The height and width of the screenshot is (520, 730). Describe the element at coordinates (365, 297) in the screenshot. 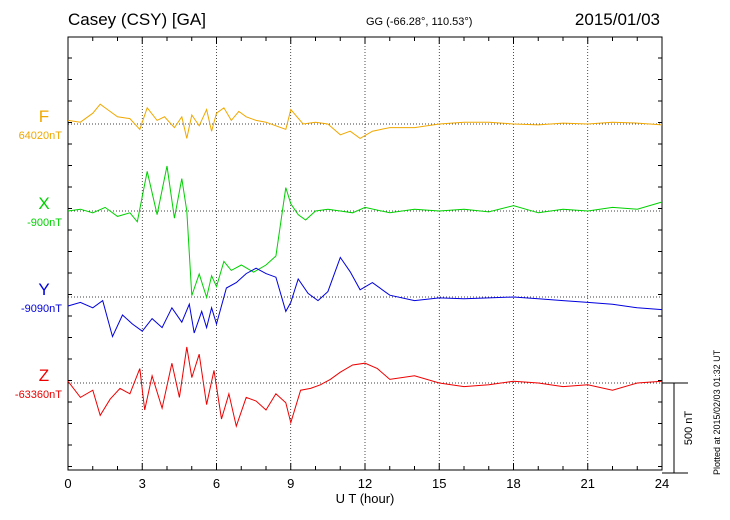

I see `series-line-y` at that location.